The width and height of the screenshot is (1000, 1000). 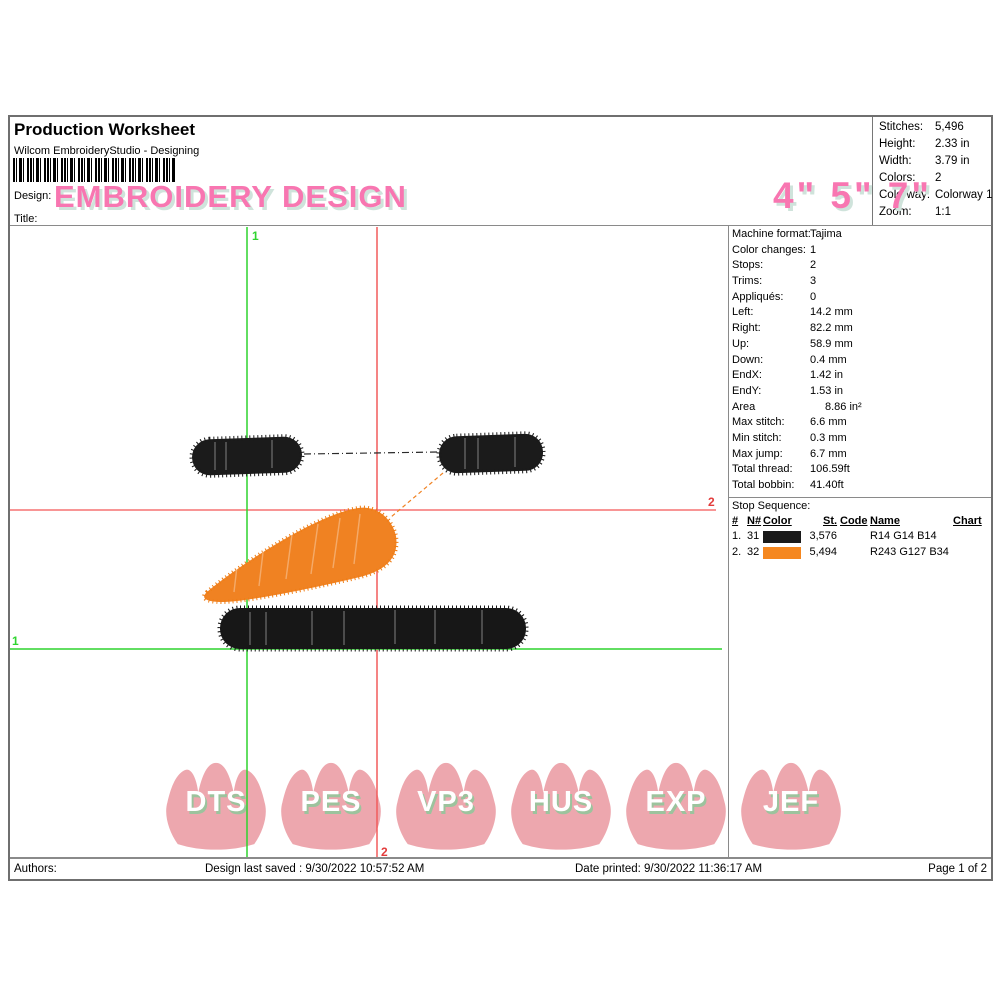 I want to click on row-num: 1., so click(x=737, y=536).